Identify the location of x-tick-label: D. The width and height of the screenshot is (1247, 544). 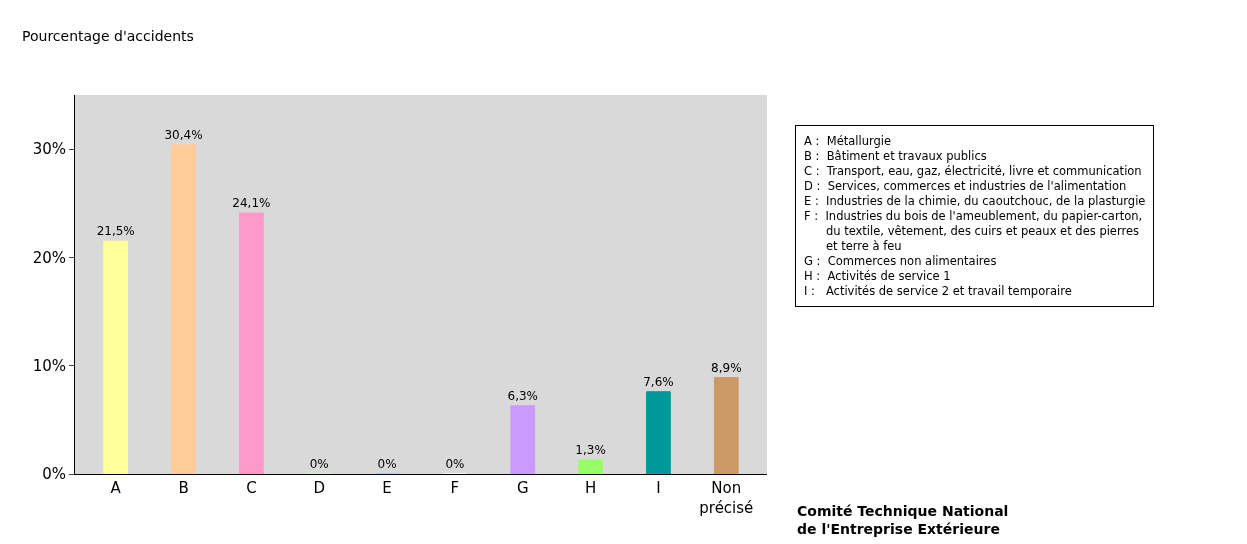
(319, 488).